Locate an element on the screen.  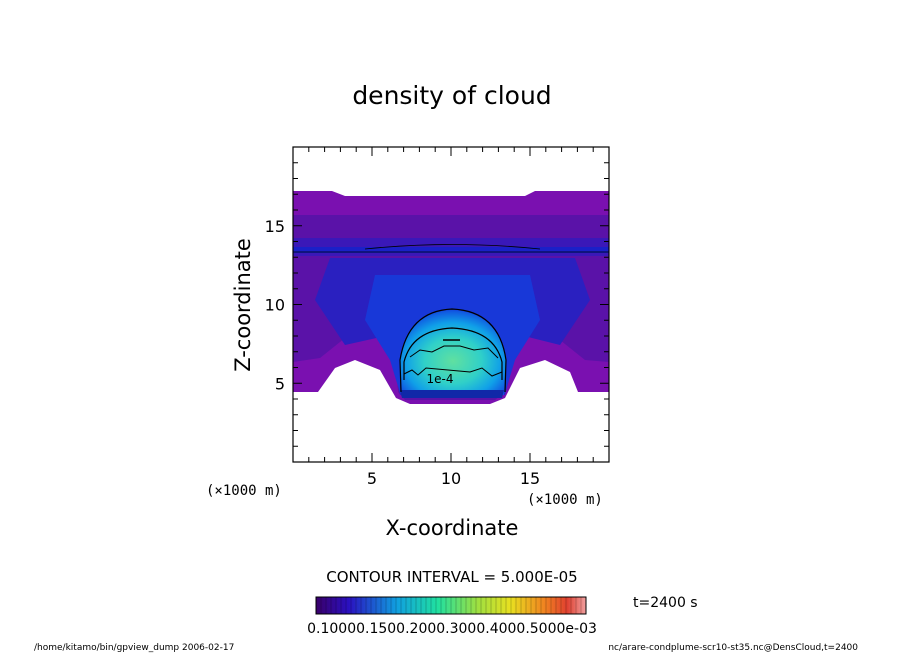
upper-band-dark is located at coordinates (451, 250).